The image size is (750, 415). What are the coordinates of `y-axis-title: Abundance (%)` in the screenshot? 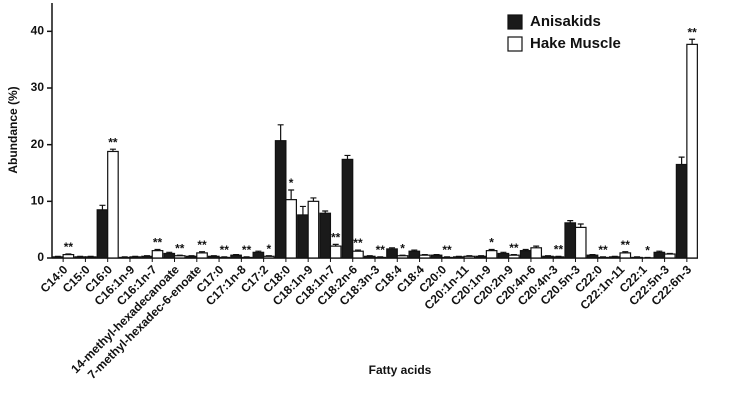 It's located at (13, 129).